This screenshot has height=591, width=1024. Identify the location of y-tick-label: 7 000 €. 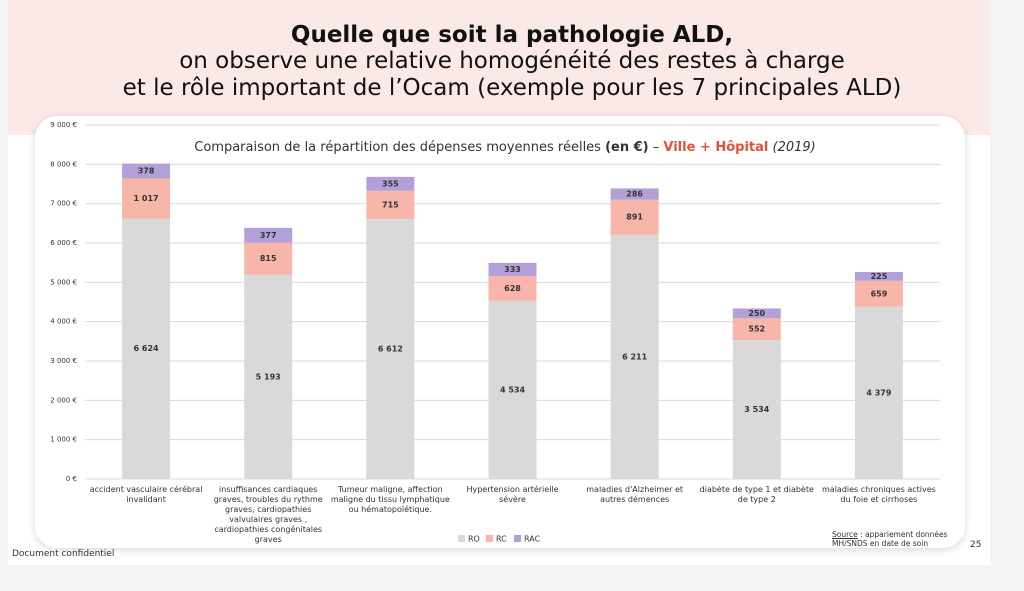
(63, 204).